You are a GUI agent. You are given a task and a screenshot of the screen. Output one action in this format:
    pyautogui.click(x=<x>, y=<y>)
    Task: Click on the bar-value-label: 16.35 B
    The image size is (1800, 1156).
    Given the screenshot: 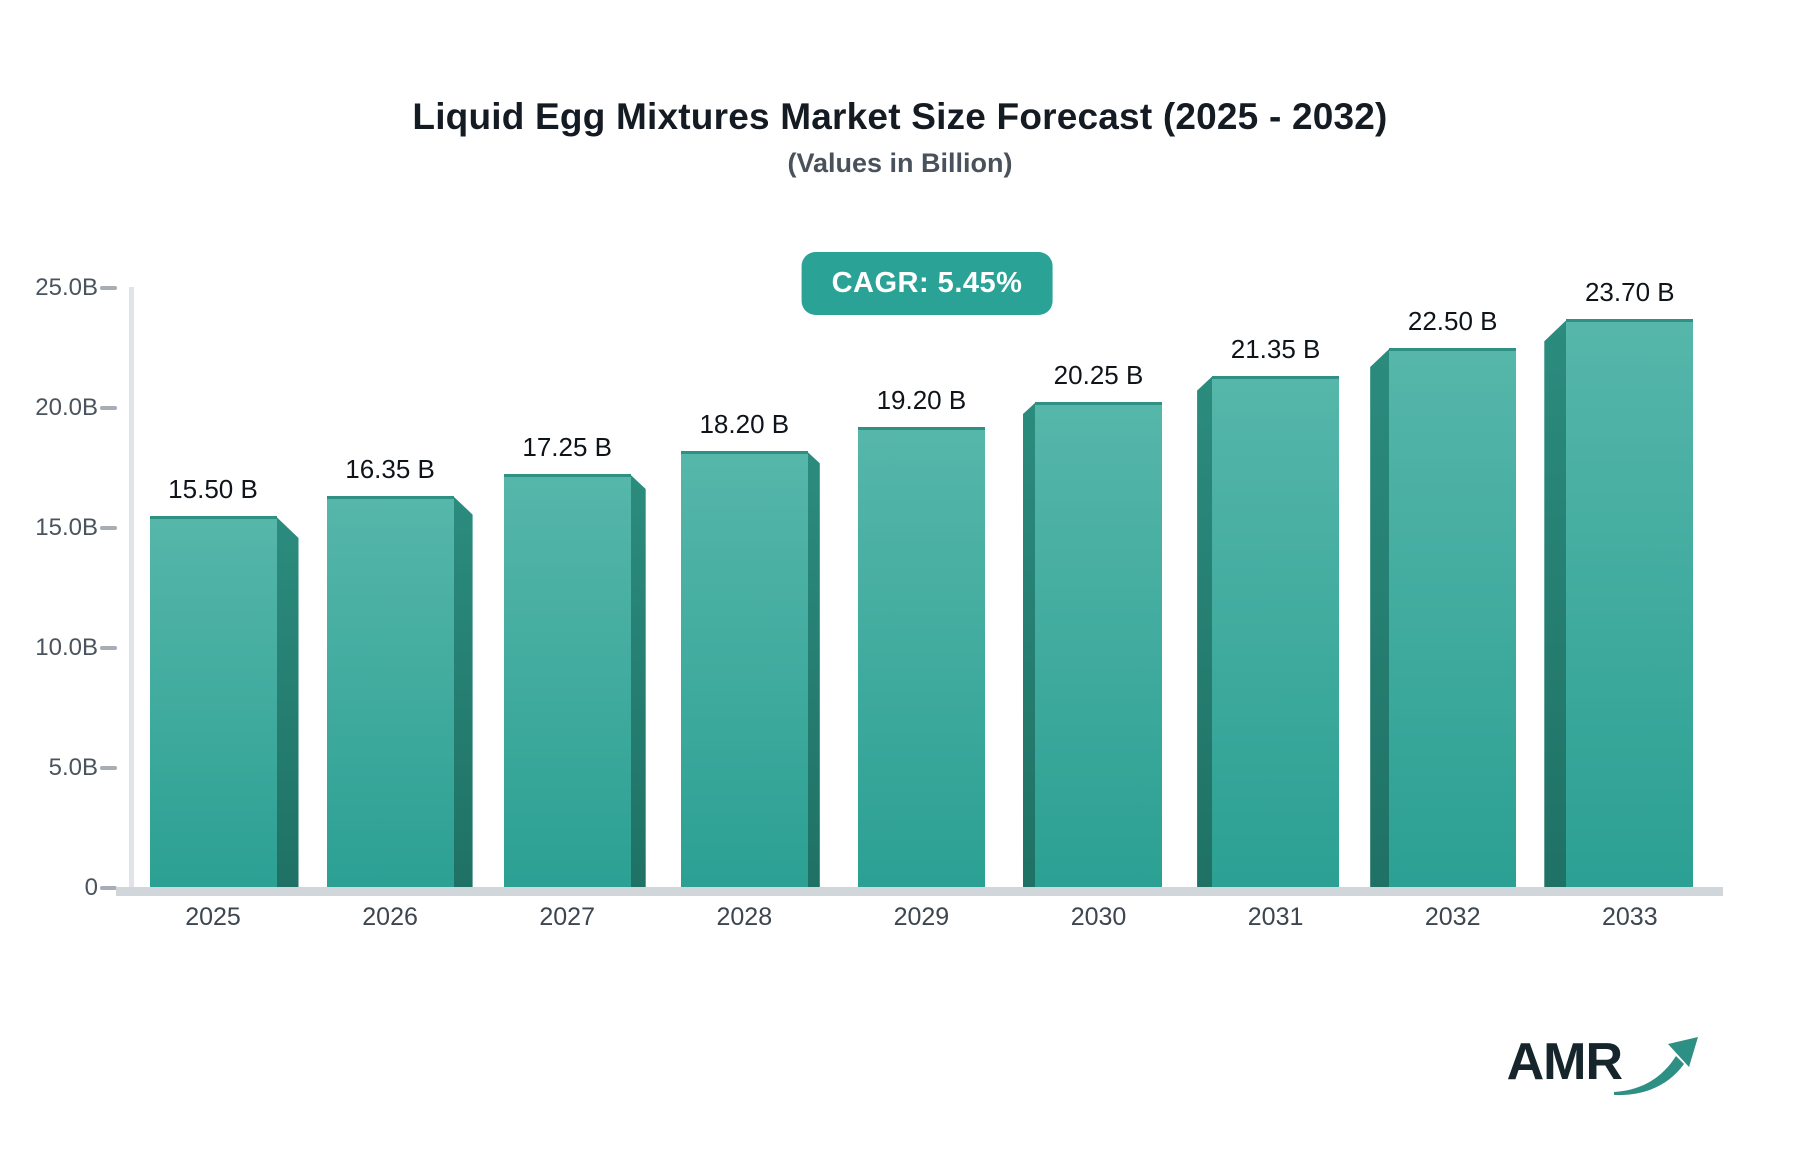 What is the action you would take?
    pyautogui.click(x=390, y=468)
    